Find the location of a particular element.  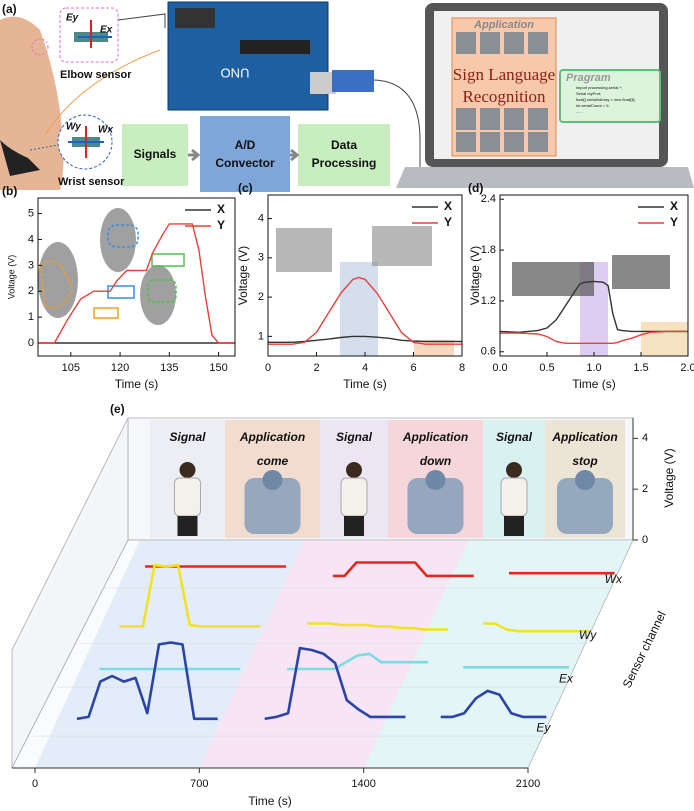

x-tick-label: 8 is located at coordinates (462, 368).